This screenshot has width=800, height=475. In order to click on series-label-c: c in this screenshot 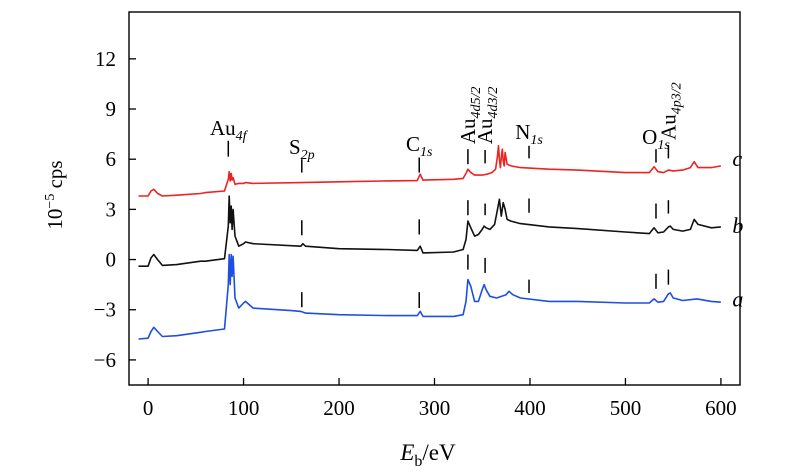, I will do `click(737, 158)`.